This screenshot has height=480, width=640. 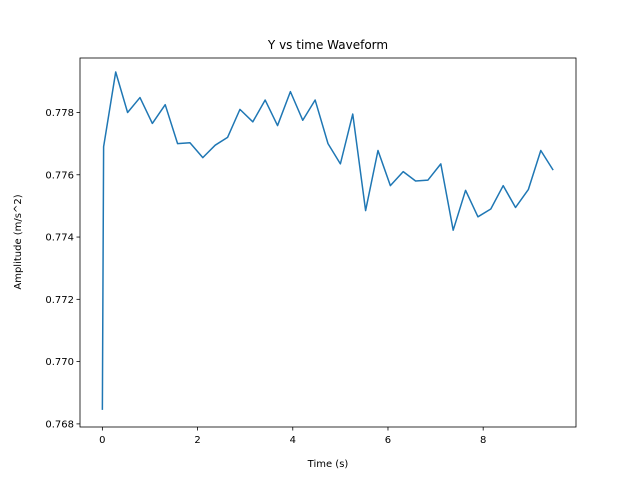 I want to click on y-tick-label: 0.774, so click(x=59, y=238).